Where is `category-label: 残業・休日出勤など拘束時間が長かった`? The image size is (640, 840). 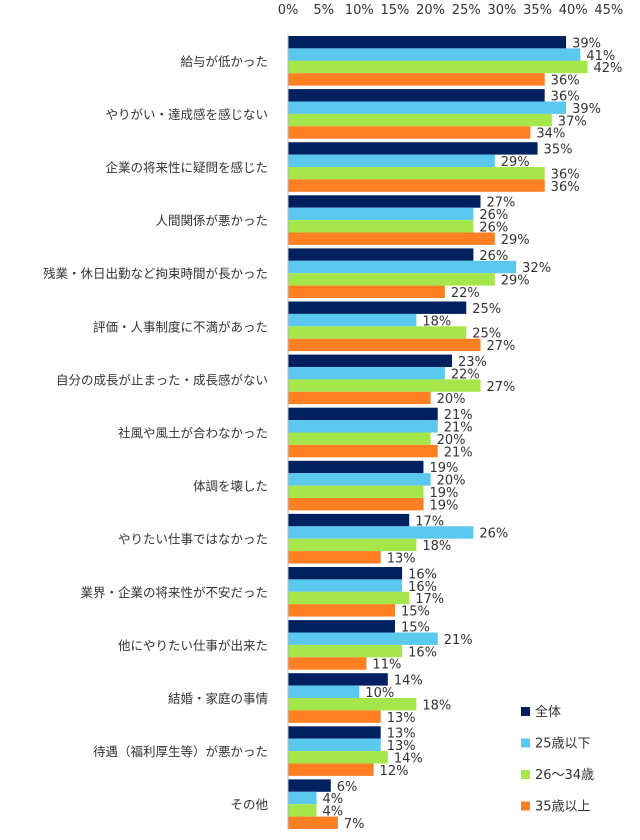
category-label: 残業・休日出勤など拘束時間が長かった is located at coordinates (155, 273).